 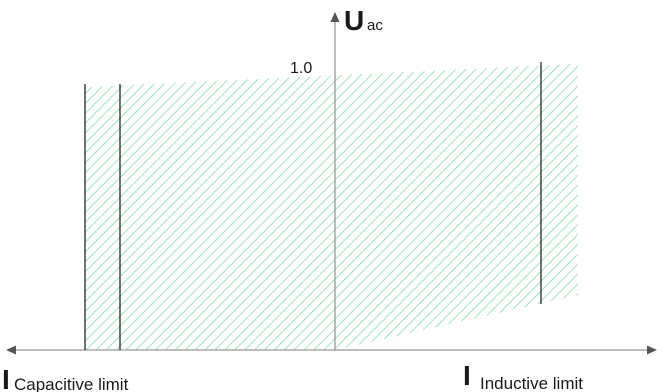 I want to click on left-arrow-icon, so click(x=11, y=350).